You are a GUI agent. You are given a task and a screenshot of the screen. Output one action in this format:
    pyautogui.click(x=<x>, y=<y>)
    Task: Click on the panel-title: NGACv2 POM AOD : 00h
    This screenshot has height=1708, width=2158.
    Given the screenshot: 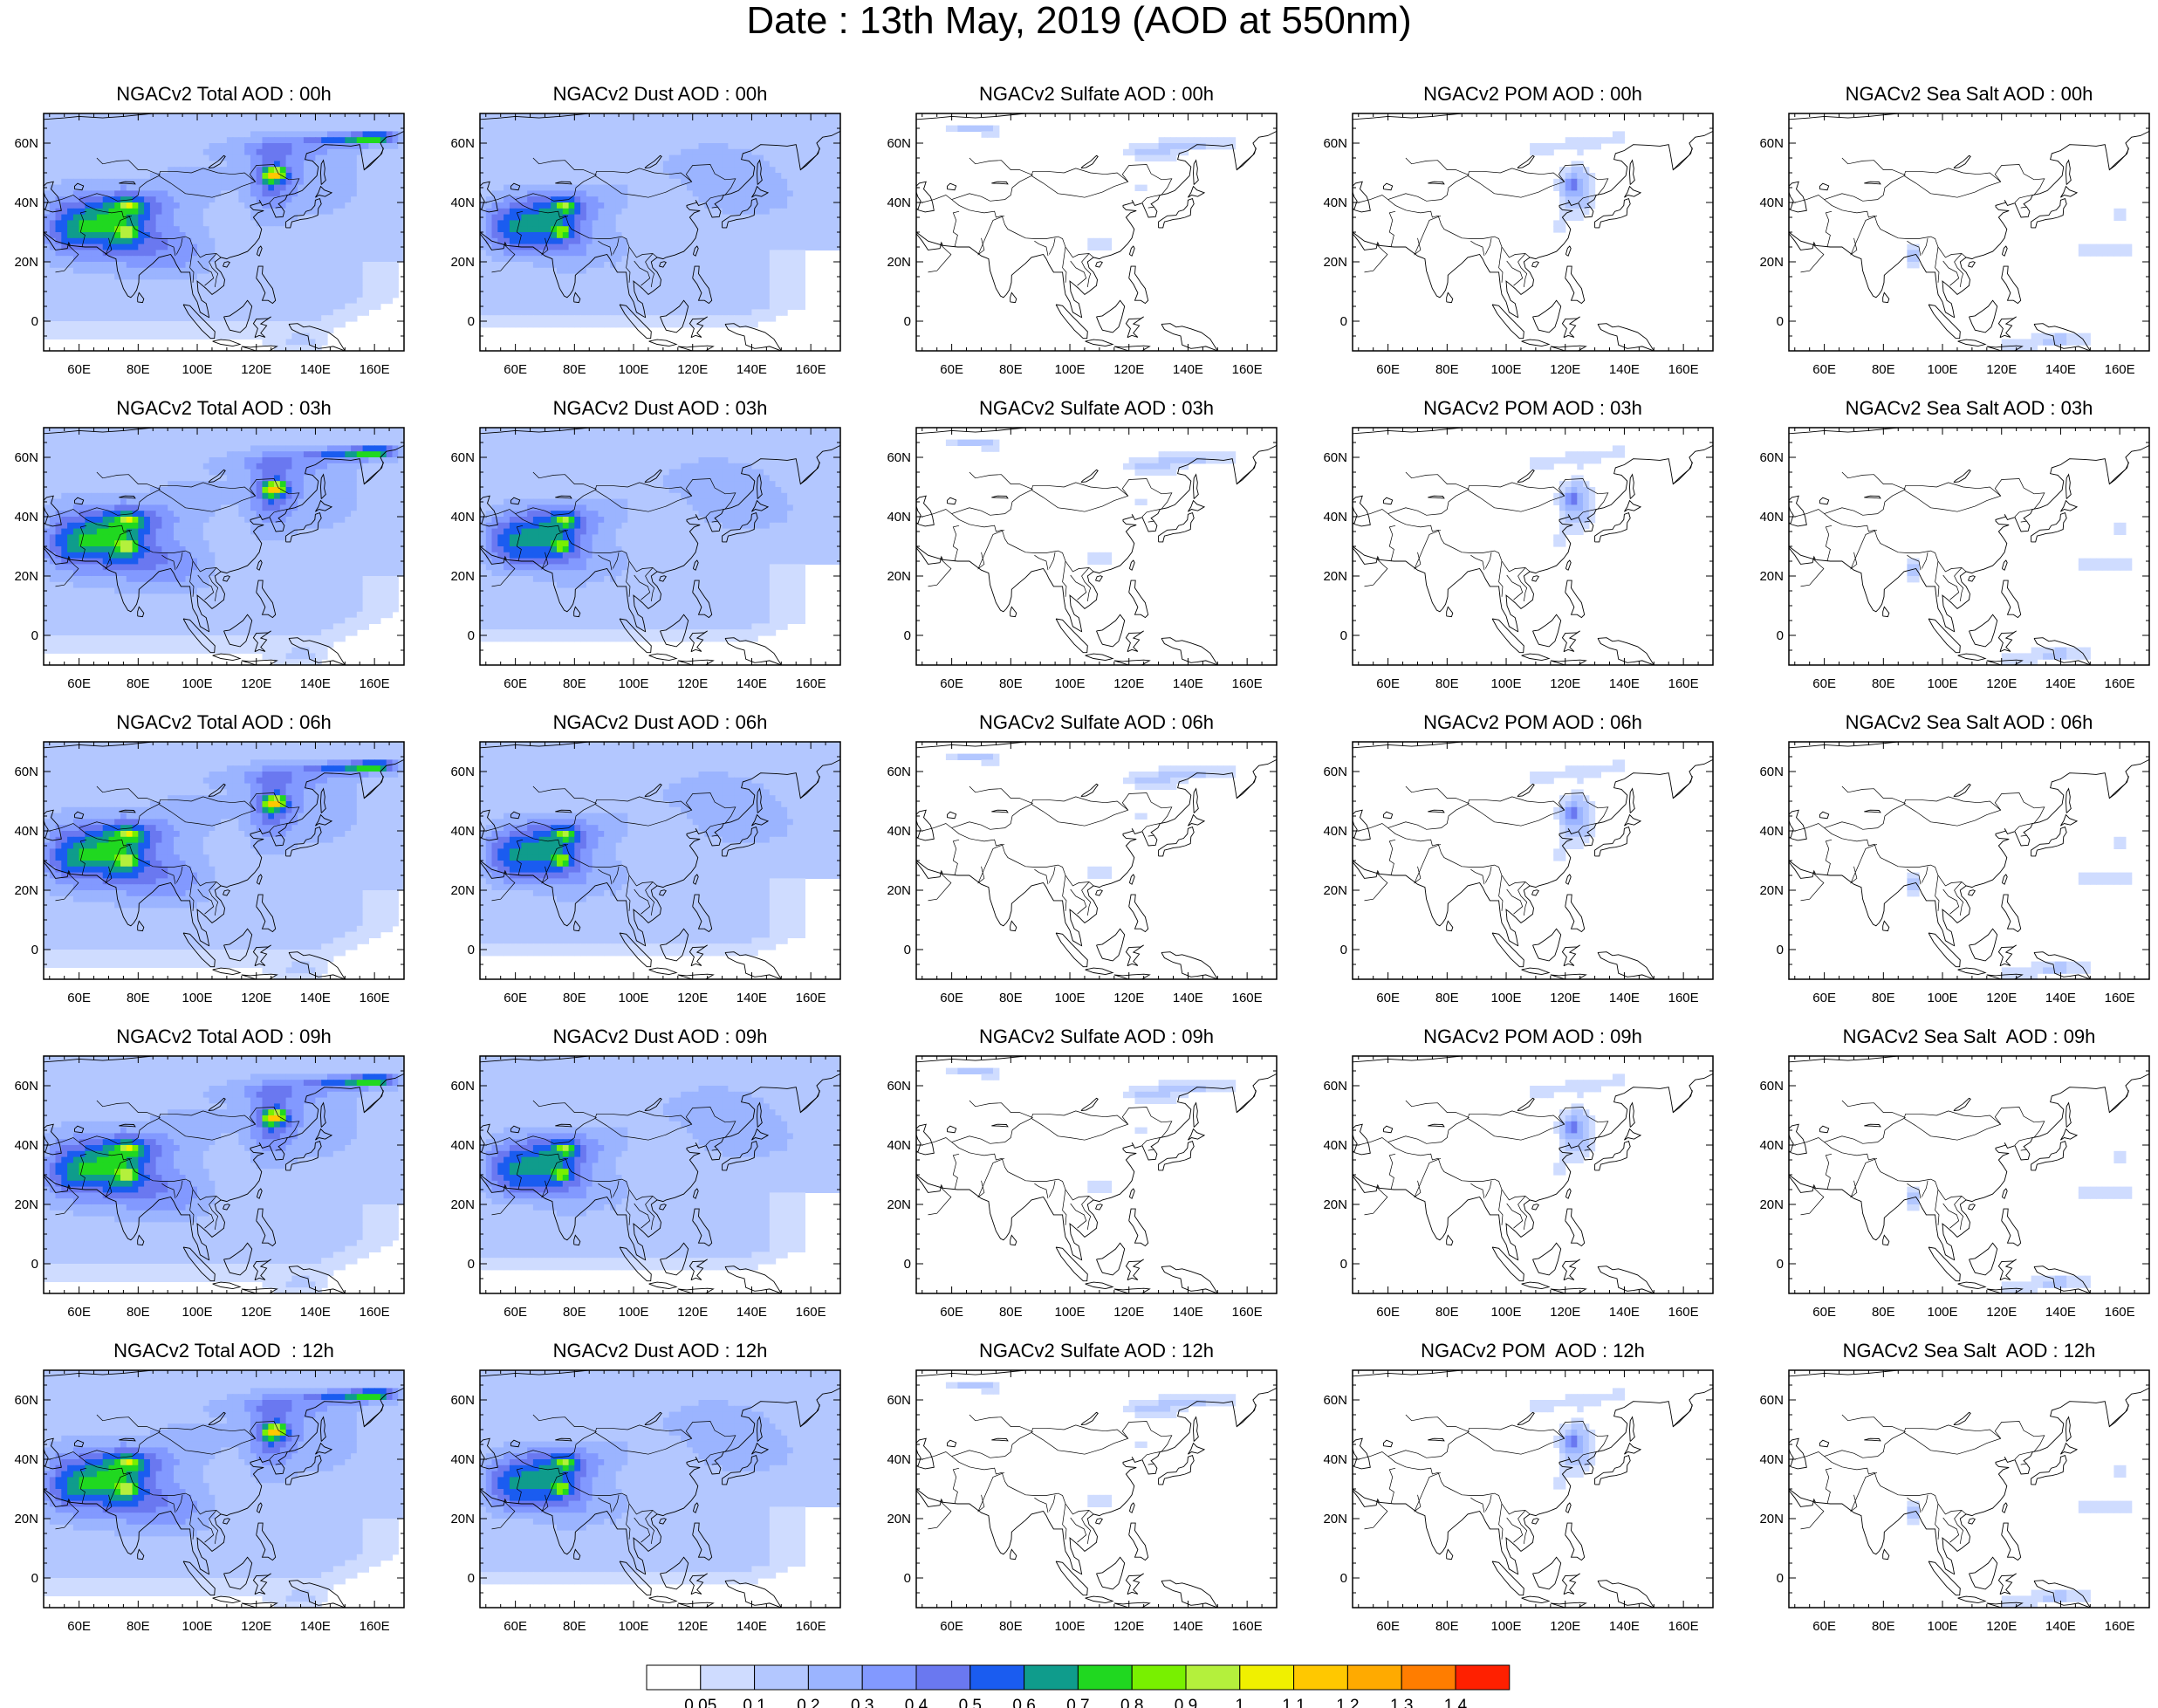 What is the action you would take?
    pyautogui.click(x=1533, y=94)
    